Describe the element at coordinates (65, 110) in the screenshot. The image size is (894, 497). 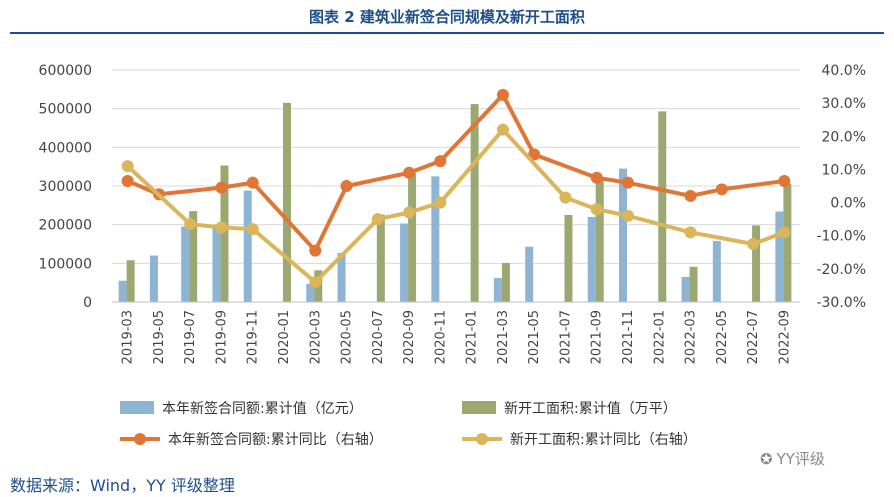
I see `left-tick-label: 500000` at that location.